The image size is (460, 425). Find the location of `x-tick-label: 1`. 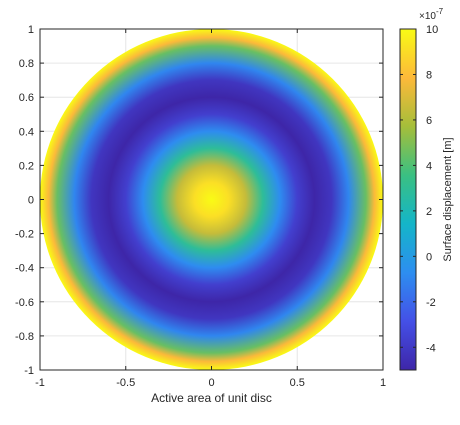

x-tick-label: 1 is located at coordinates (383, 383).